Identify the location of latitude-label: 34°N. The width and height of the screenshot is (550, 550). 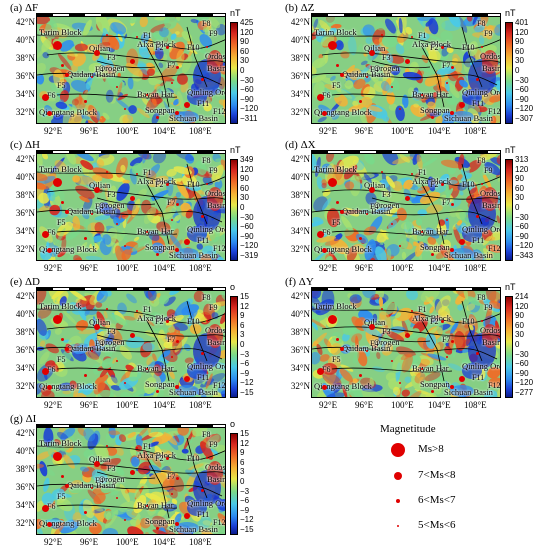
(300, 368).